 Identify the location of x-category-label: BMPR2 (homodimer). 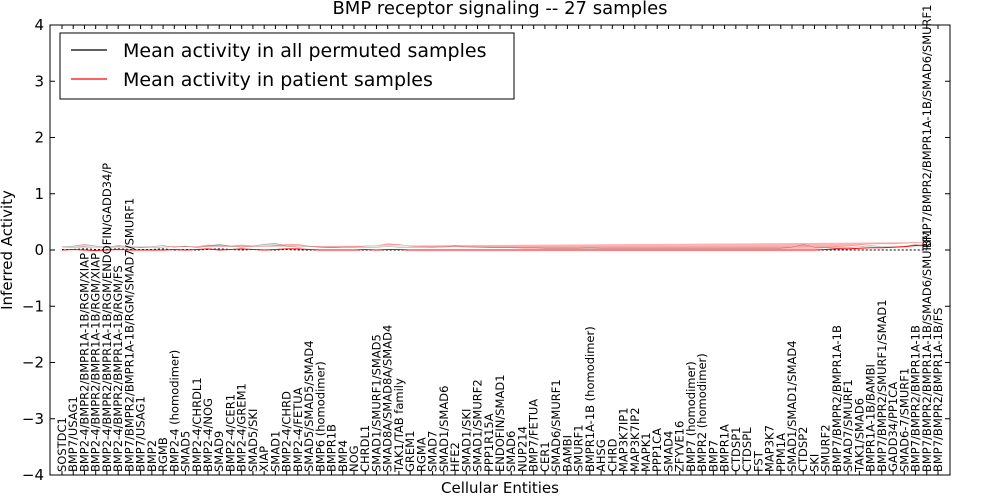
(702, 412).